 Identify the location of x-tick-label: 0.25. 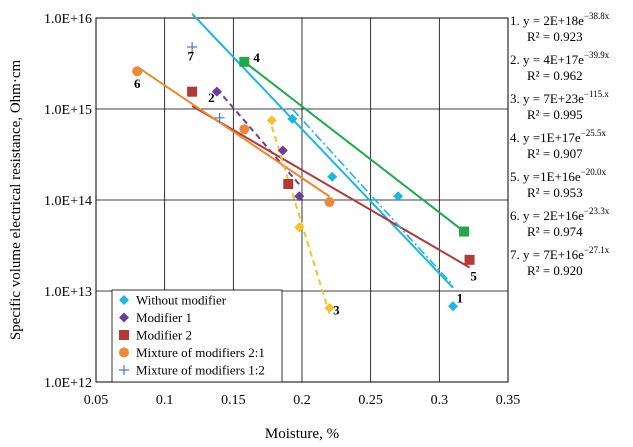
(370, 400).